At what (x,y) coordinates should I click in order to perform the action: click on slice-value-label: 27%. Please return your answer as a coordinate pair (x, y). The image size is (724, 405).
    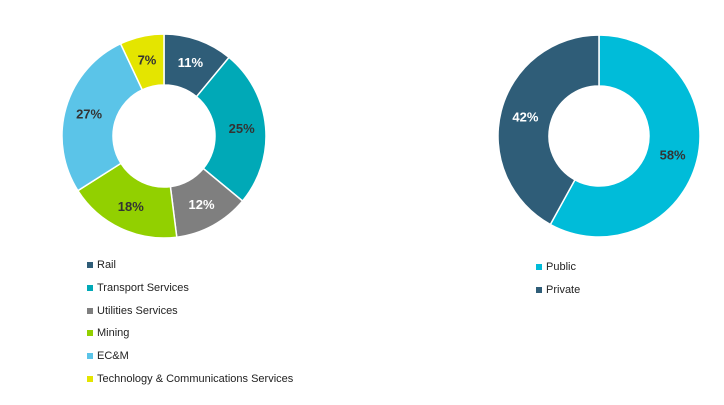
    Looking at the image, I should click on (89, 114).